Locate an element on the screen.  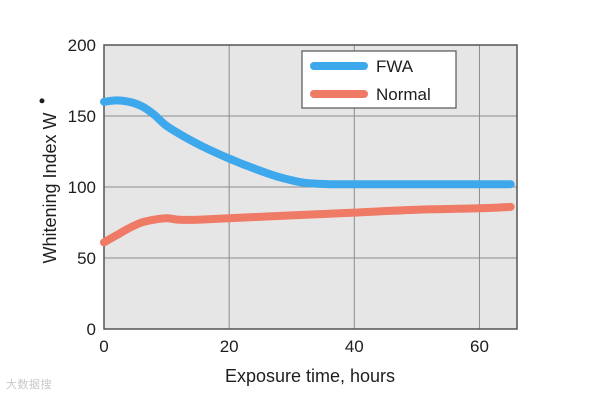
y-tick-label: 100 is located at coordinates (82, 187).